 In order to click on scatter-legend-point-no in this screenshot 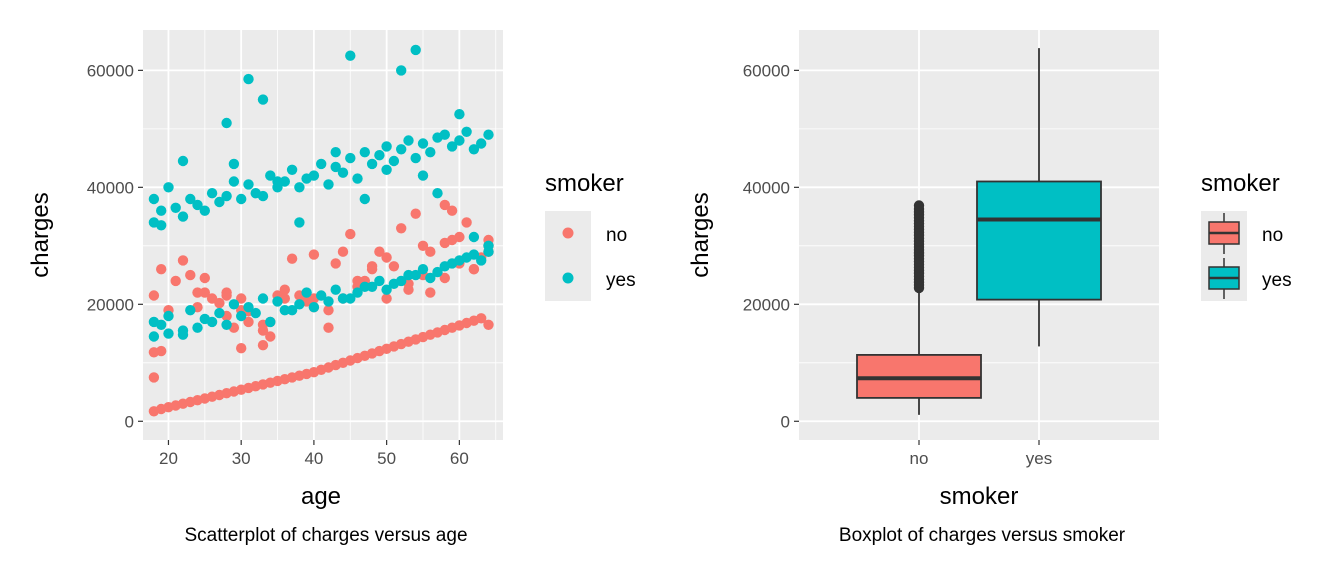, I will do `click(568, 233)`.